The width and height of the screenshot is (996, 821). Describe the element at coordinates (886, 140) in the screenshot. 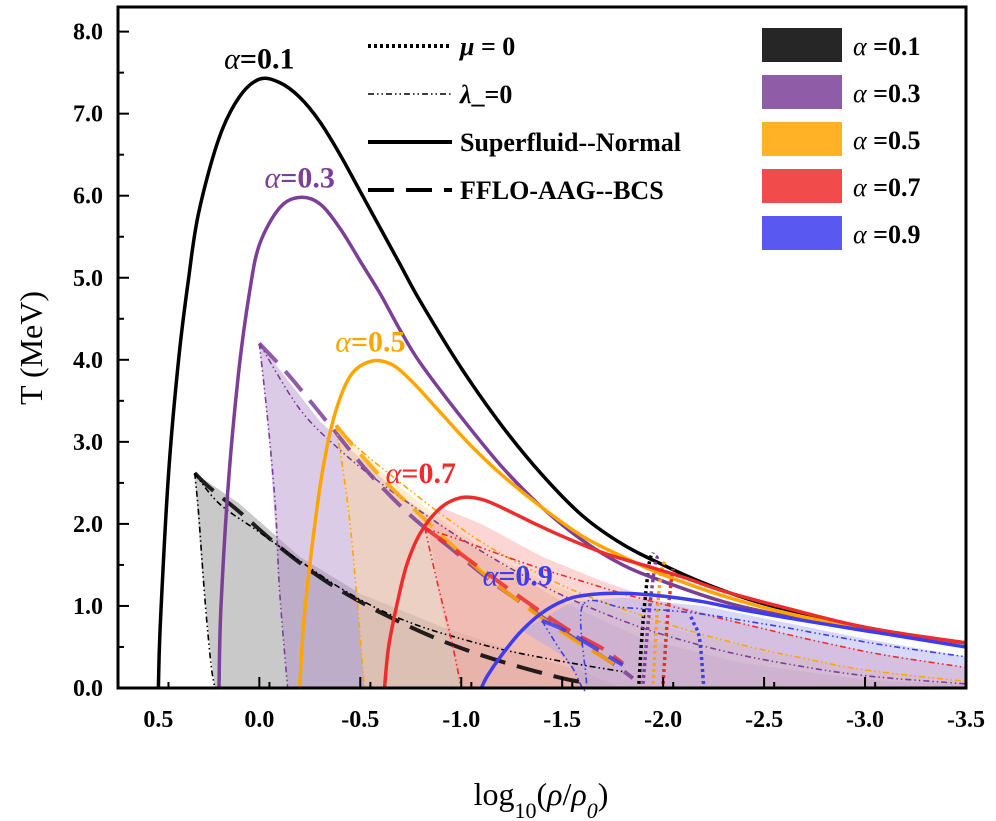

I see `legend-color-label-alpha-05: α =0.5` at that location.